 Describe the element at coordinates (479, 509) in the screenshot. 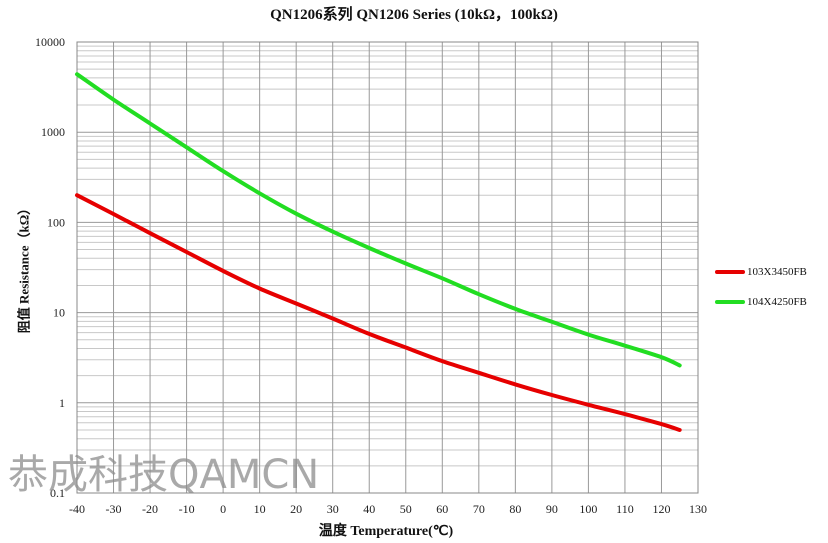

I see `x-tick-label: 70` at that location.